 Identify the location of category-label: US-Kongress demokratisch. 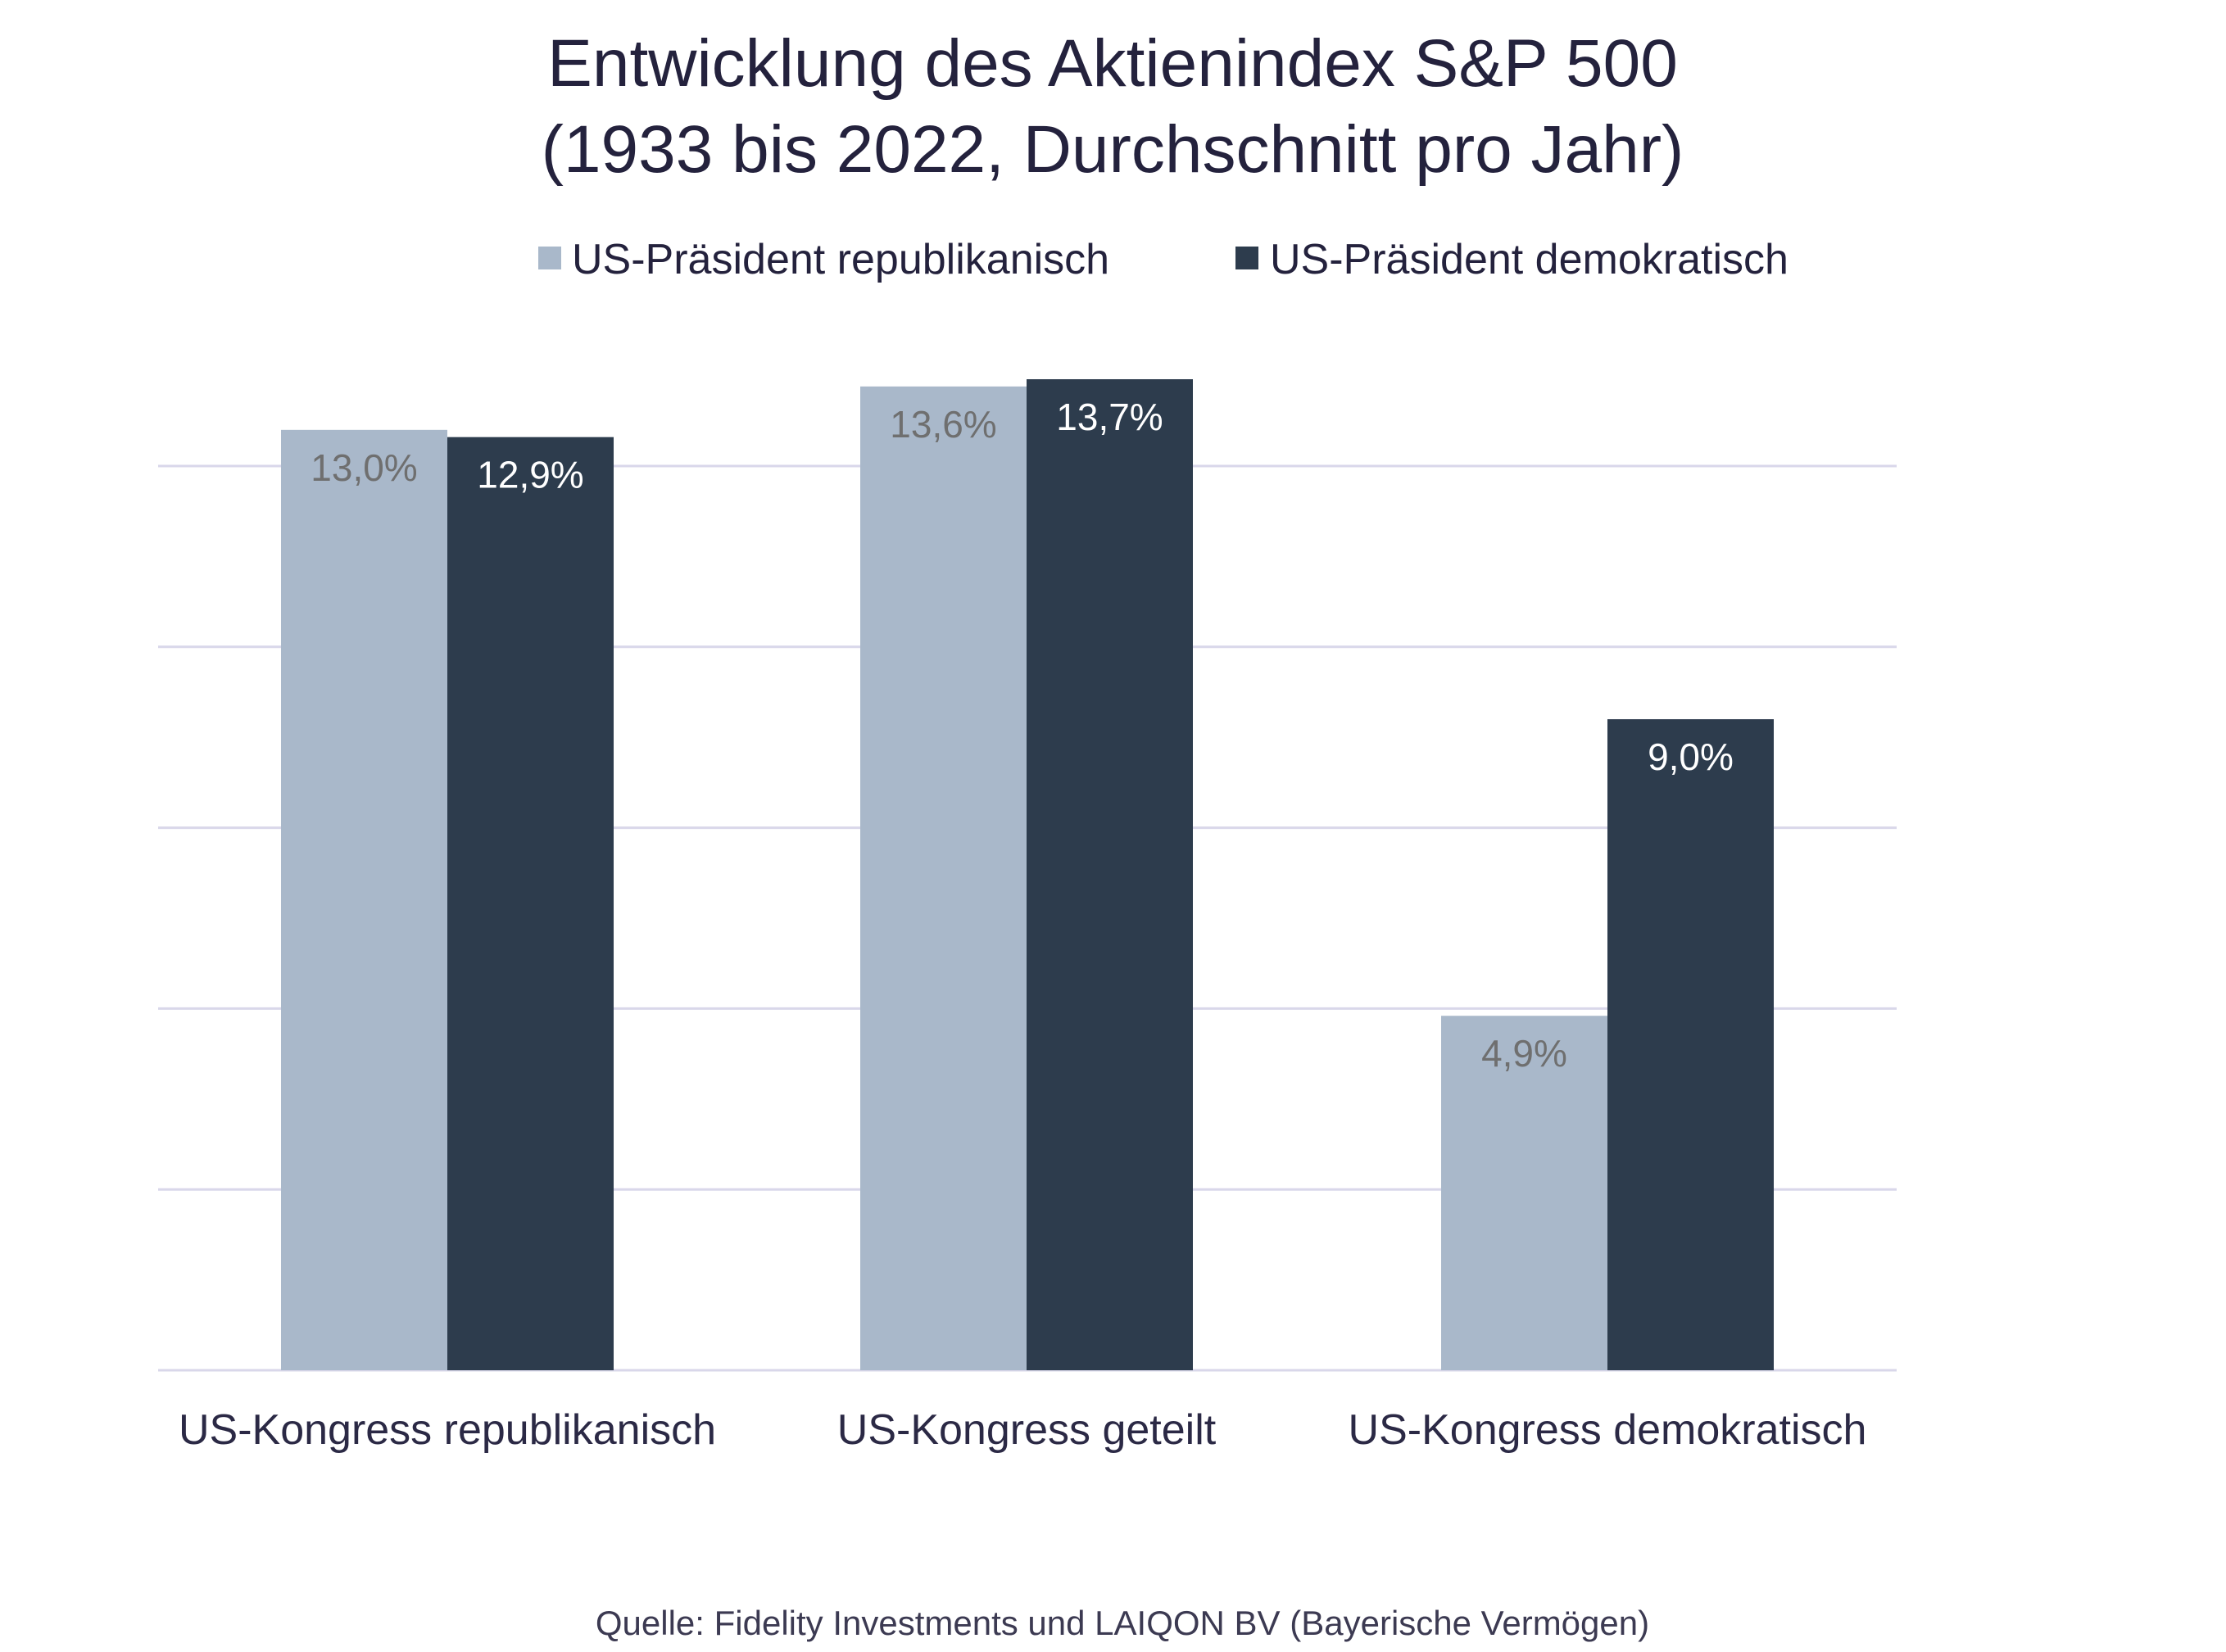
(1608, 1430).